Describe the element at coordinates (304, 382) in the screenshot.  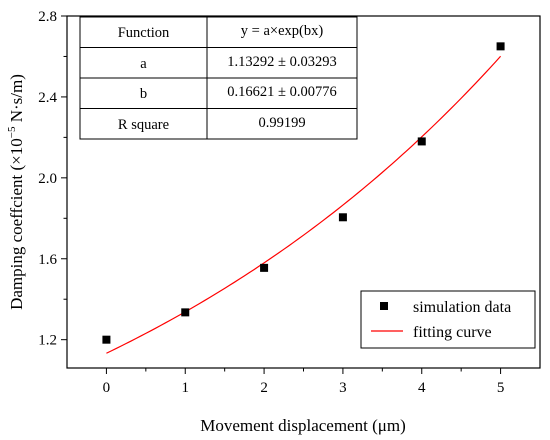
I see `x-axis: 0 1 2 3 4 5` at that location.